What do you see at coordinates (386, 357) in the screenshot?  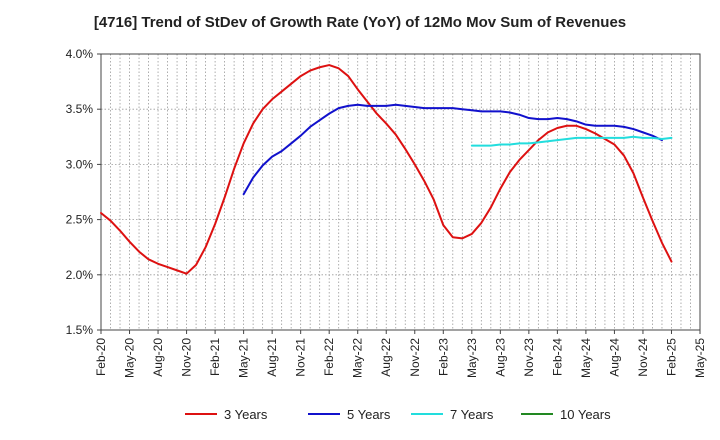 I see `x-tick-label: Aug-22` at bounding box center [386, 357].